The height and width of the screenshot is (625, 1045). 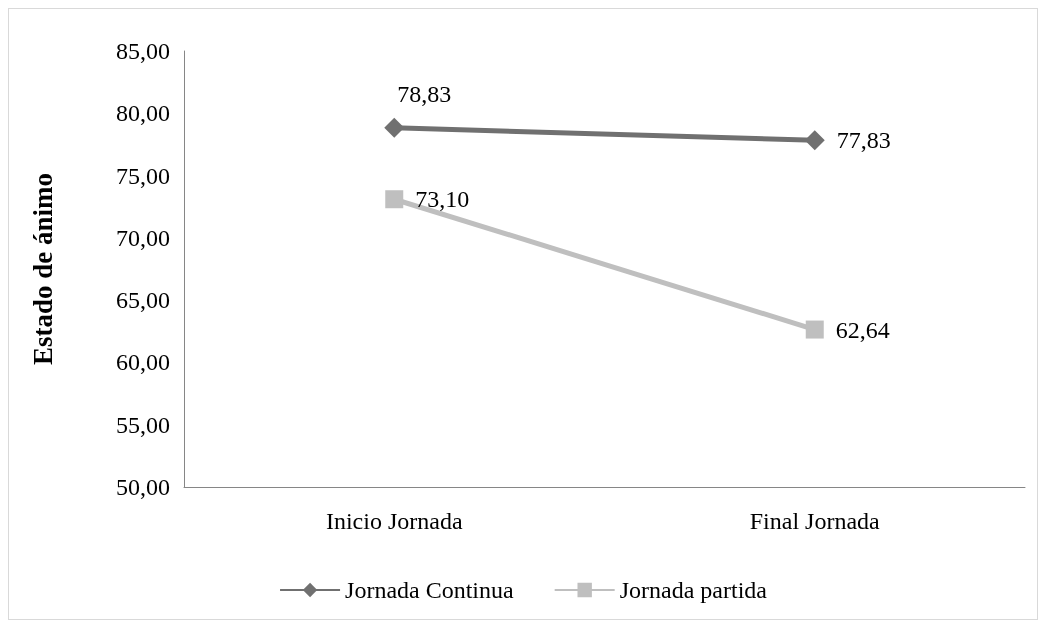 What do you see at coordinates (143, 175) in the screenshot?
I see `y-tick-label: 75,00` at bounding box center [143, 175].